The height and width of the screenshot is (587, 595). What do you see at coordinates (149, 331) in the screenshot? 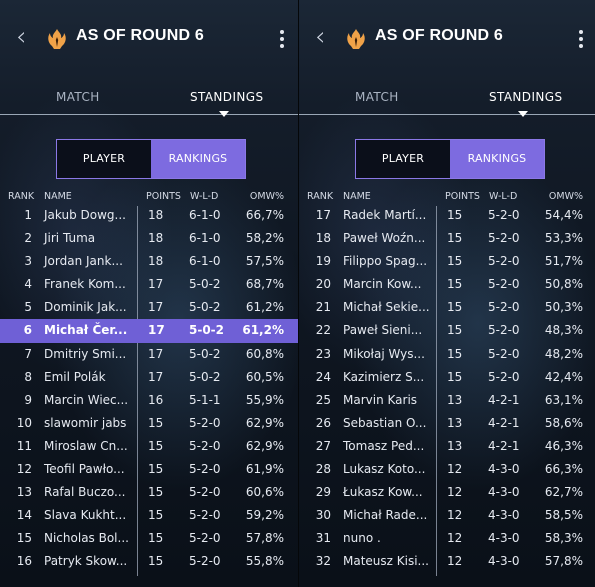
I see `table-row-current-player: 6 Michał Čer... 17 5-0-2 61,2%` at bounding box center [149, 331].